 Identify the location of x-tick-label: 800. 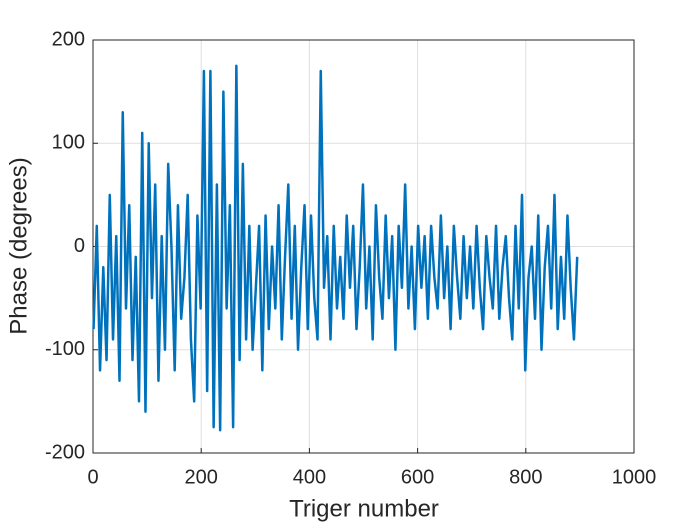
(525, 477).